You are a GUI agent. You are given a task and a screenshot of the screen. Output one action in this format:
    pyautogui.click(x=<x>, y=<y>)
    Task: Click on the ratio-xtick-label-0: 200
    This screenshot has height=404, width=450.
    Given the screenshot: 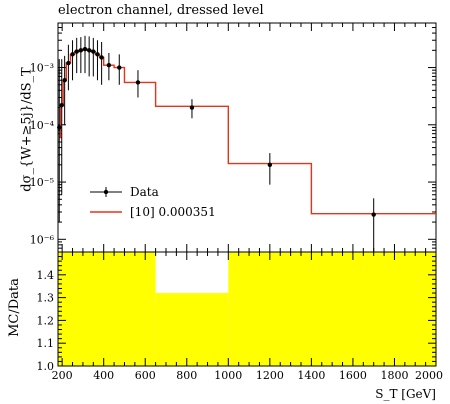 What is the action you would take?
    pyautogui.click(x=62, y=375)
    